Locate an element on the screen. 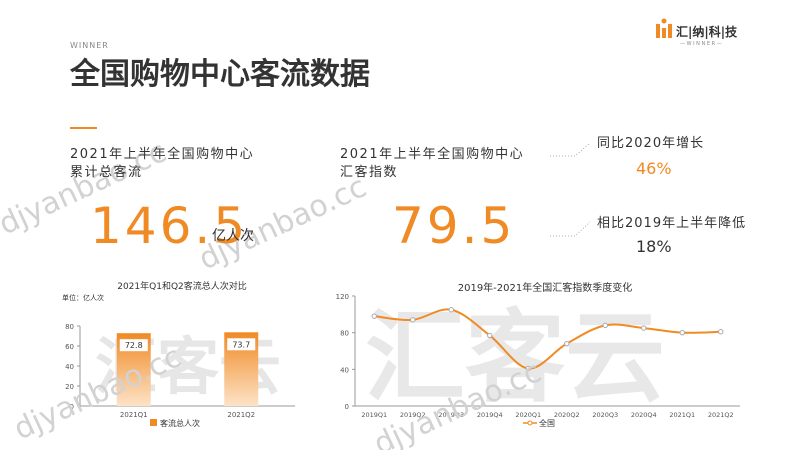  y-tick-label: 60 is located at coordinates (69, 347).